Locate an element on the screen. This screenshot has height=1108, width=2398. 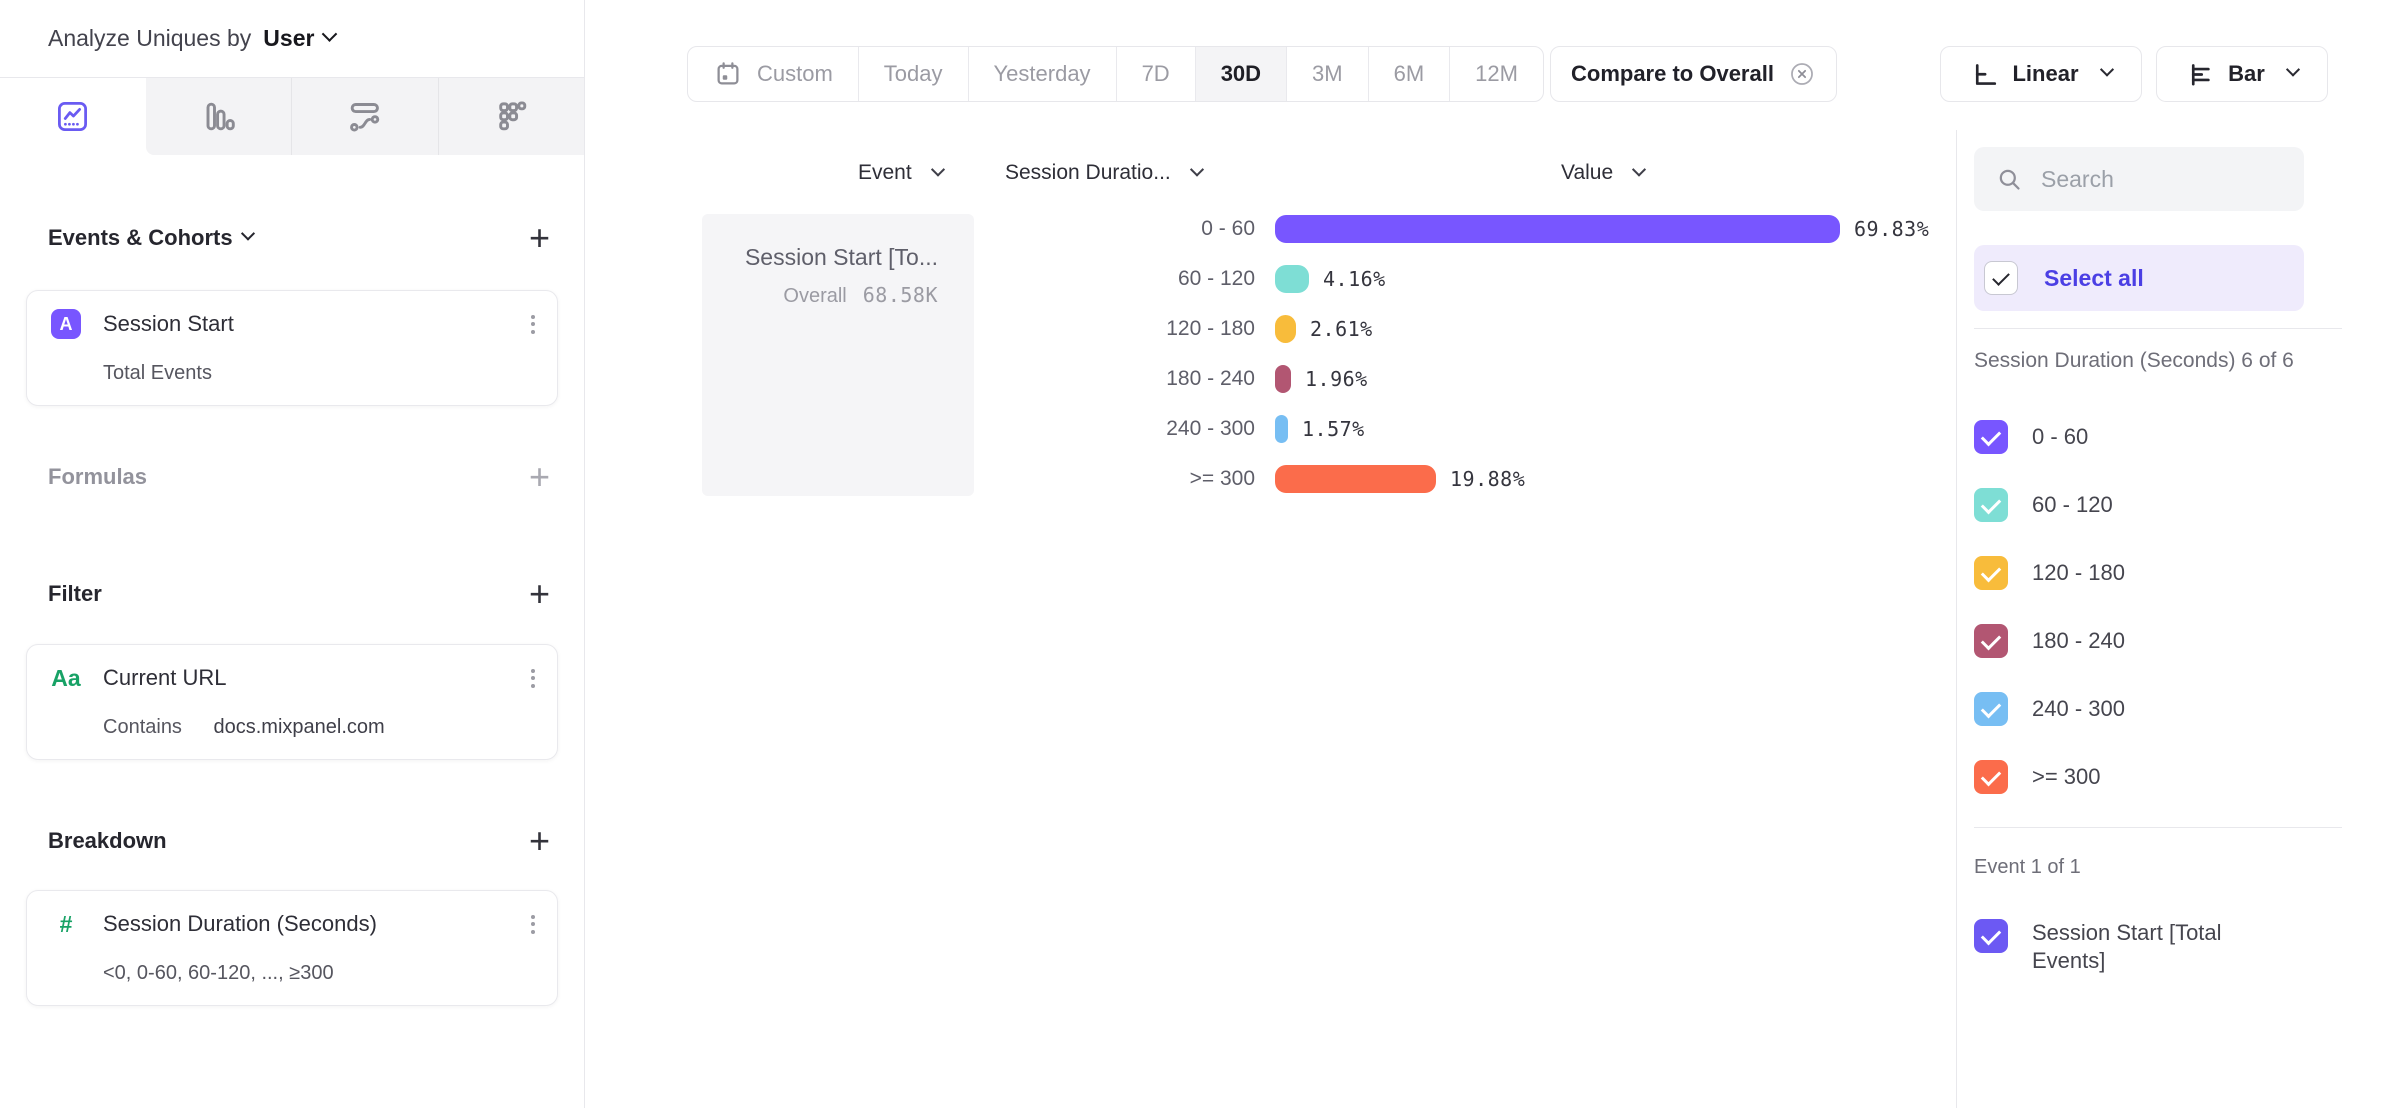
legend-search-input: Search is located at coordinates (2139, 179).